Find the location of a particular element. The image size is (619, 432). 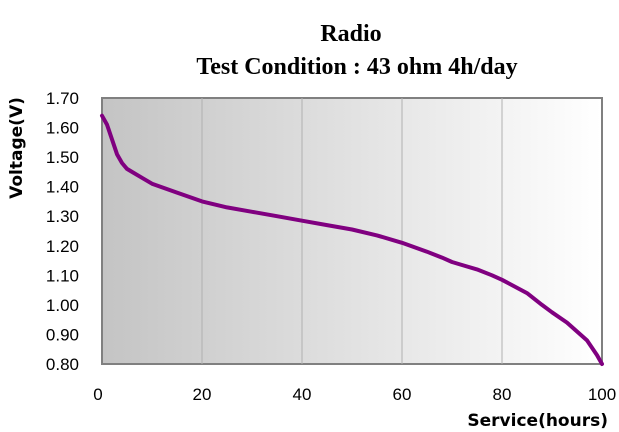

x-tick-label: 60 is located at coordinates (402, 394).